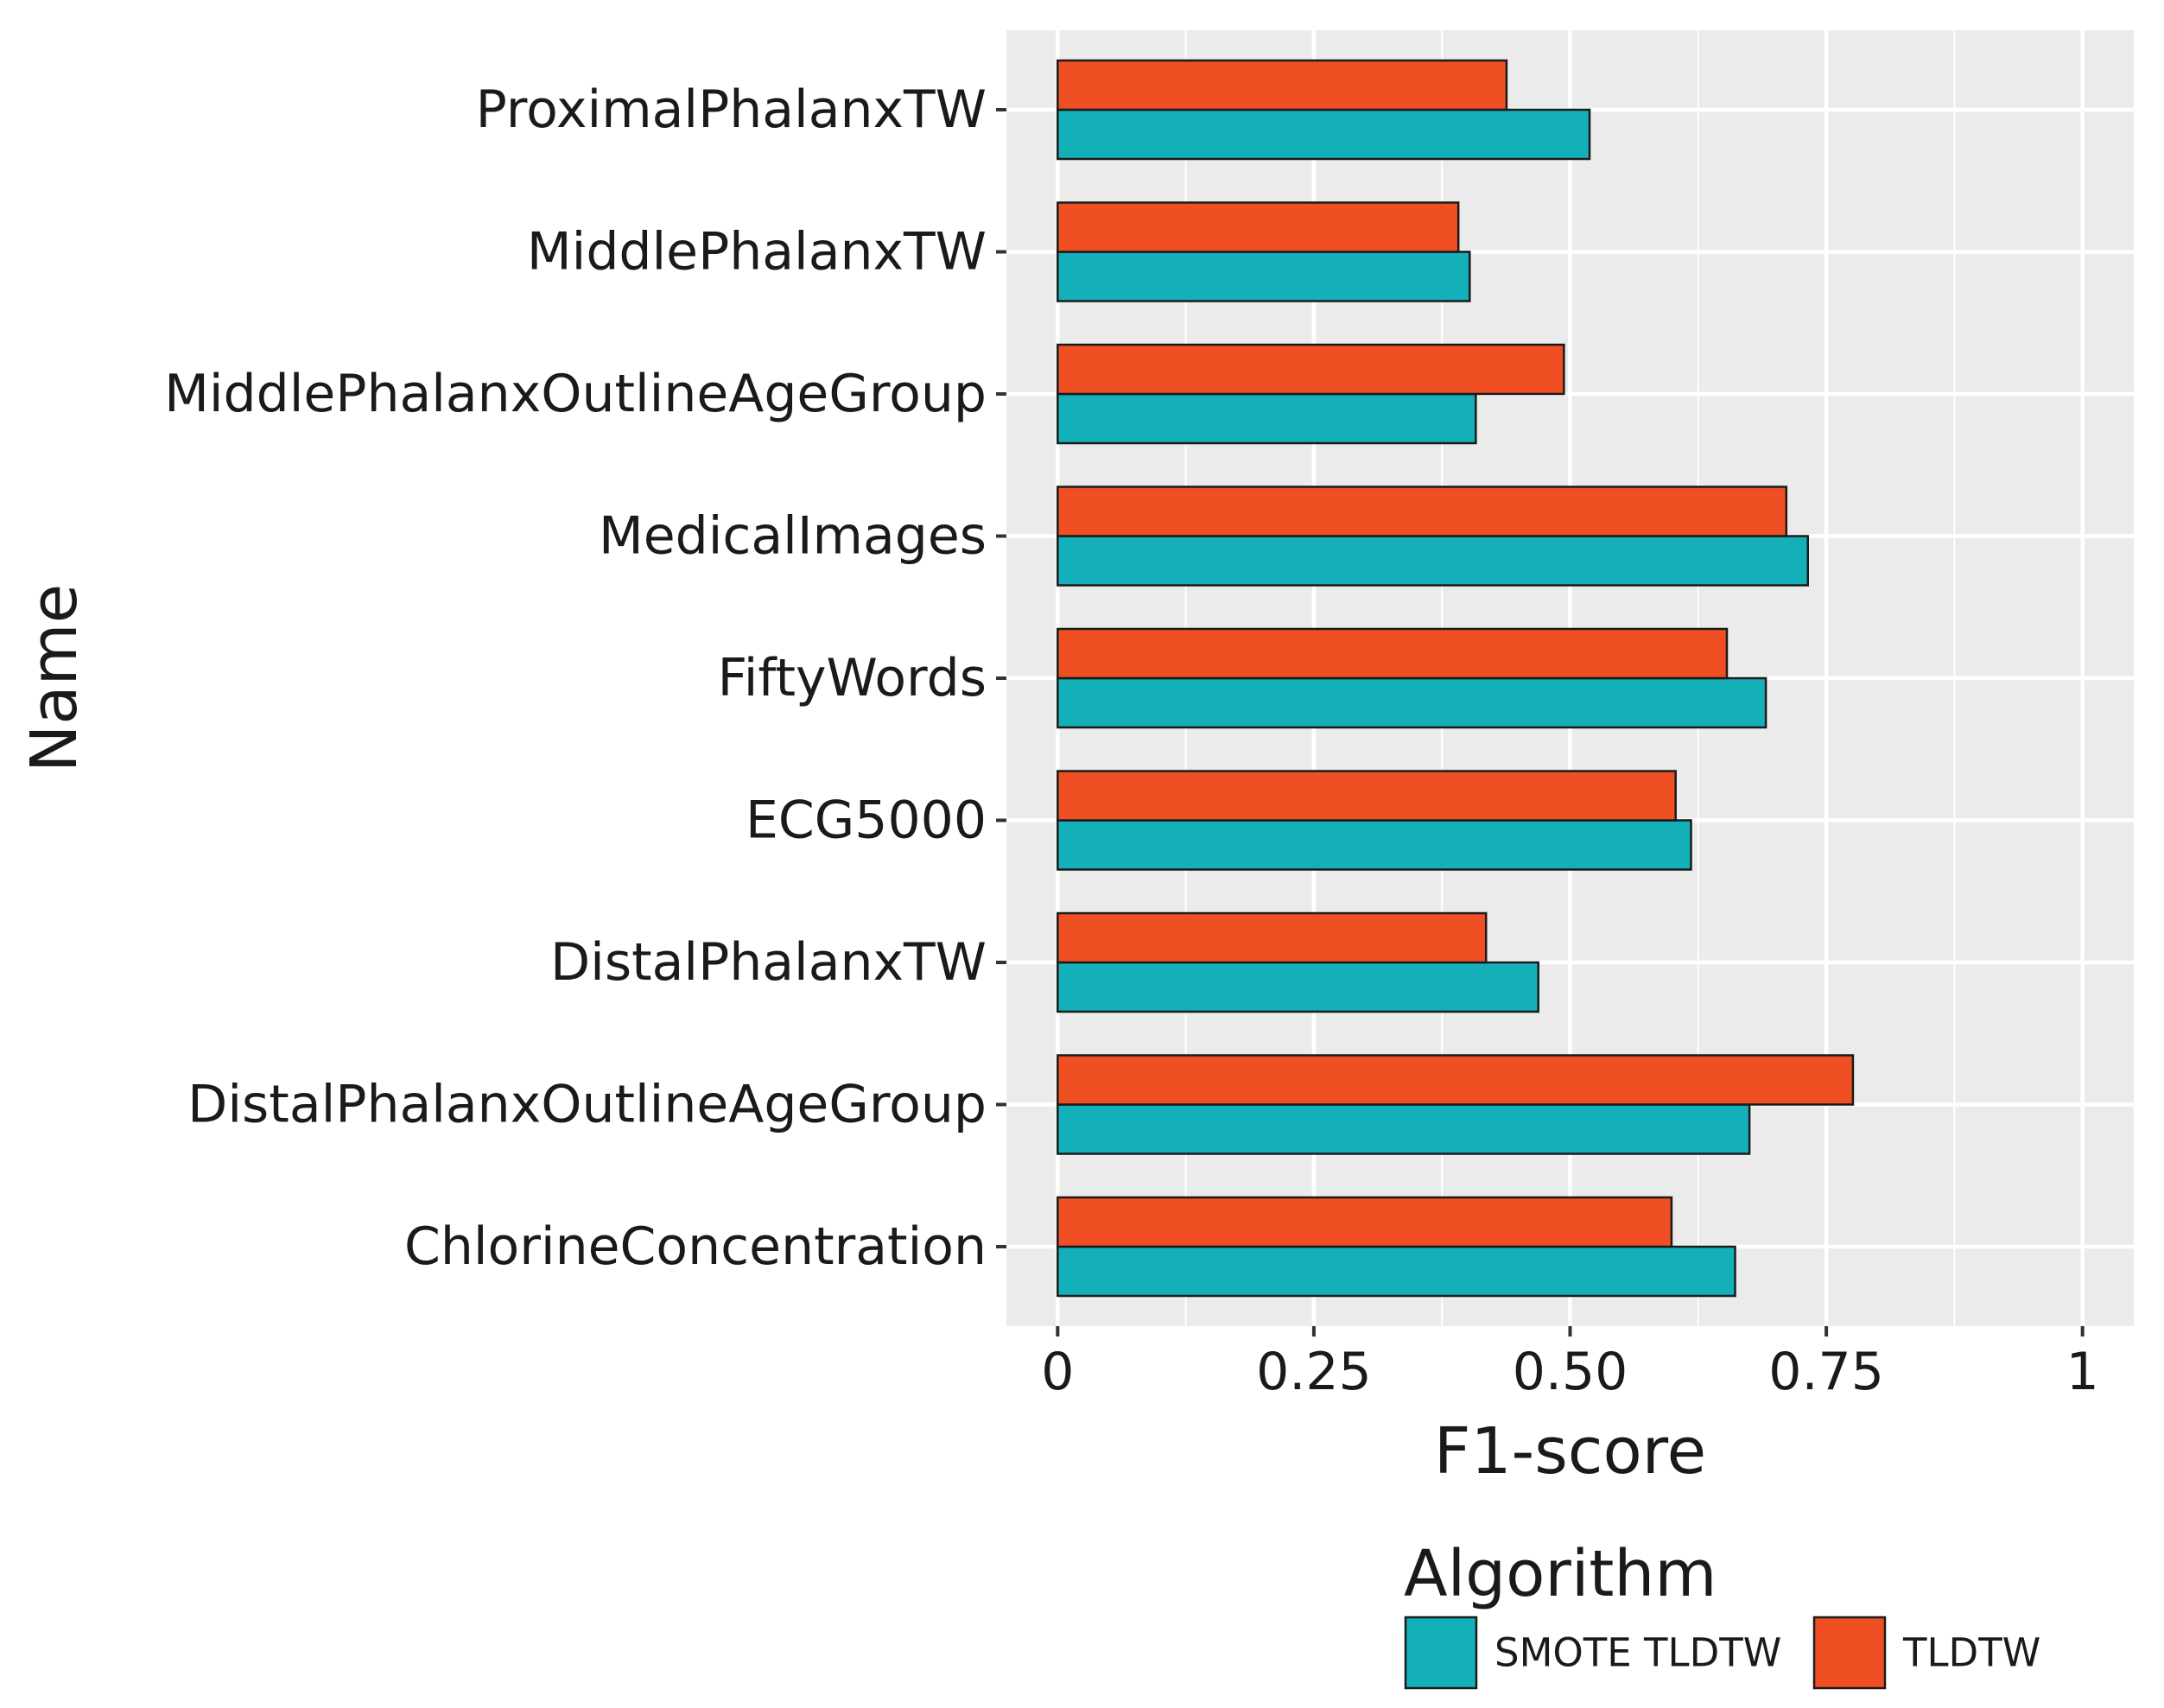 The image size is (2164, 1708). I want to click on y-tick-label: ChlorineConcentration, so click(695, 1246).